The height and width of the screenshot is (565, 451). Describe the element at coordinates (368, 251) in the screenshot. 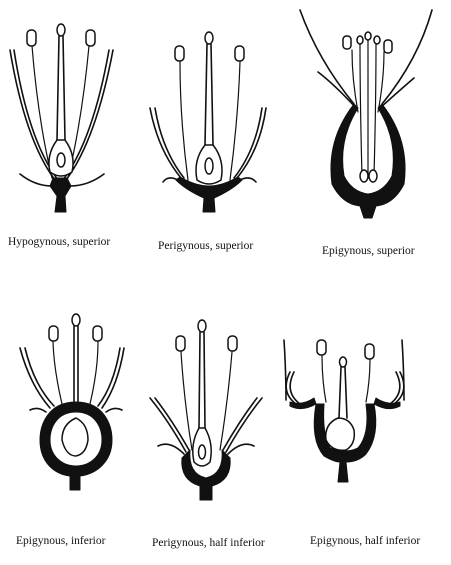

I see `caption-epigynous-superior: Epigynous, superior` at that location.